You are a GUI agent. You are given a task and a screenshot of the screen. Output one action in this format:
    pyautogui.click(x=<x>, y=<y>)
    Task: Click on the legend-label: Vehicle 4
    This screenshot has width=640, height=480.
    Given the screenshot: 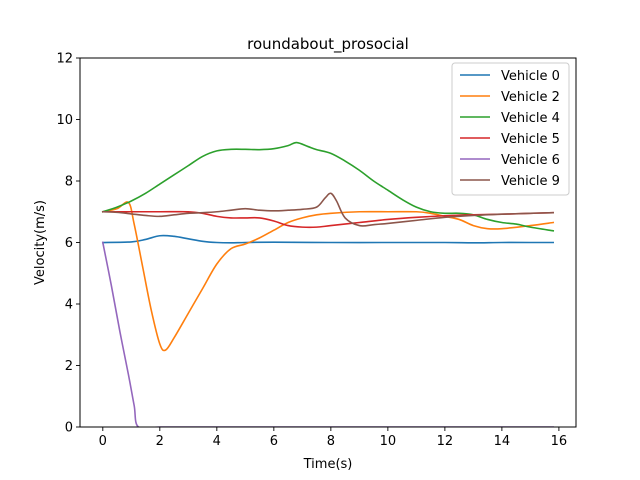 What is the action you would take?
    pyautogui.click(x=530, y=118)
    